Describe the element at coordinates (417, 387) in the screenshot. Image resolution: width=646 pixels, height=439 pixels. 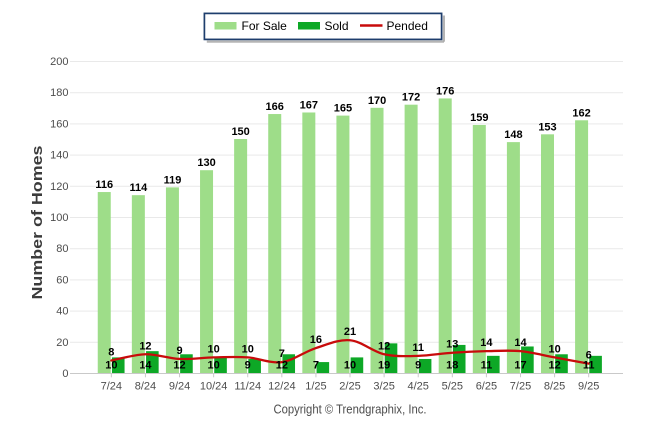
I see `svg-text: 4/25` at that location.